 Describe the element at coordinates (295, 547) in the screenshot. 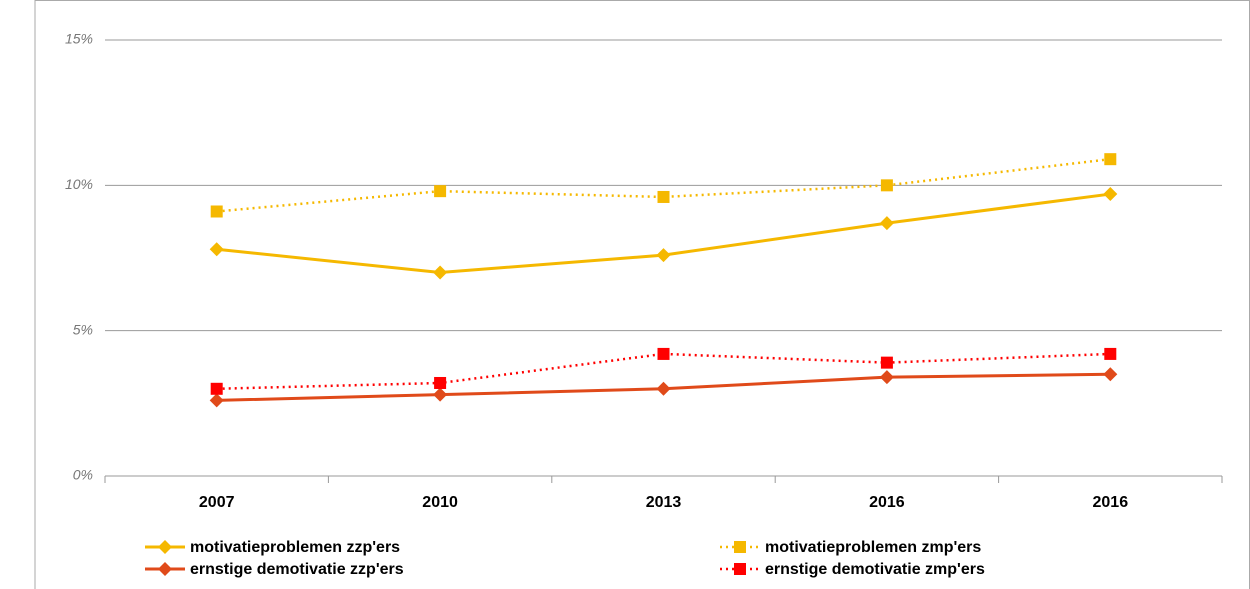

I see `legend-label: motivatieproblemen zzp'ers` at that location.